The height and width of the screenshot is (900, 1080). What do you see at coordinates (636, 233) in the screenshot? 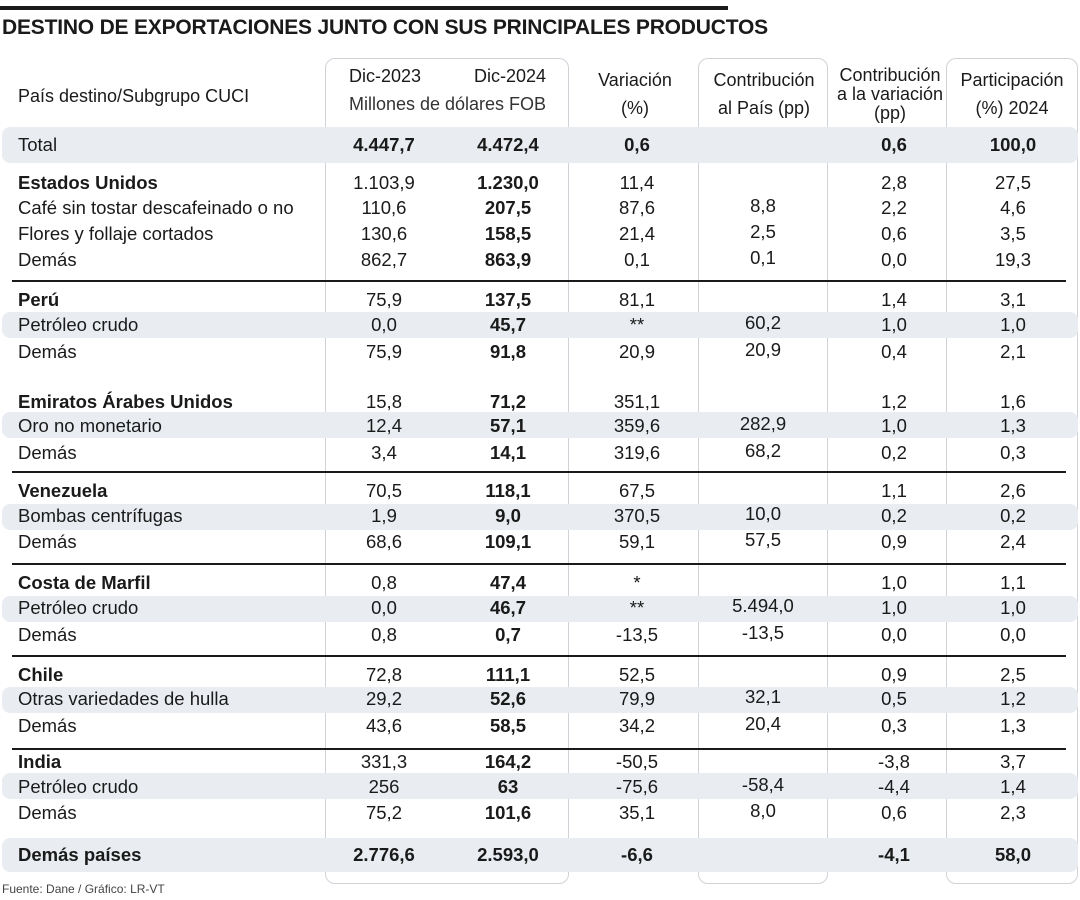
I see `cell-var: 21,4` at bounding box center [636, 233].